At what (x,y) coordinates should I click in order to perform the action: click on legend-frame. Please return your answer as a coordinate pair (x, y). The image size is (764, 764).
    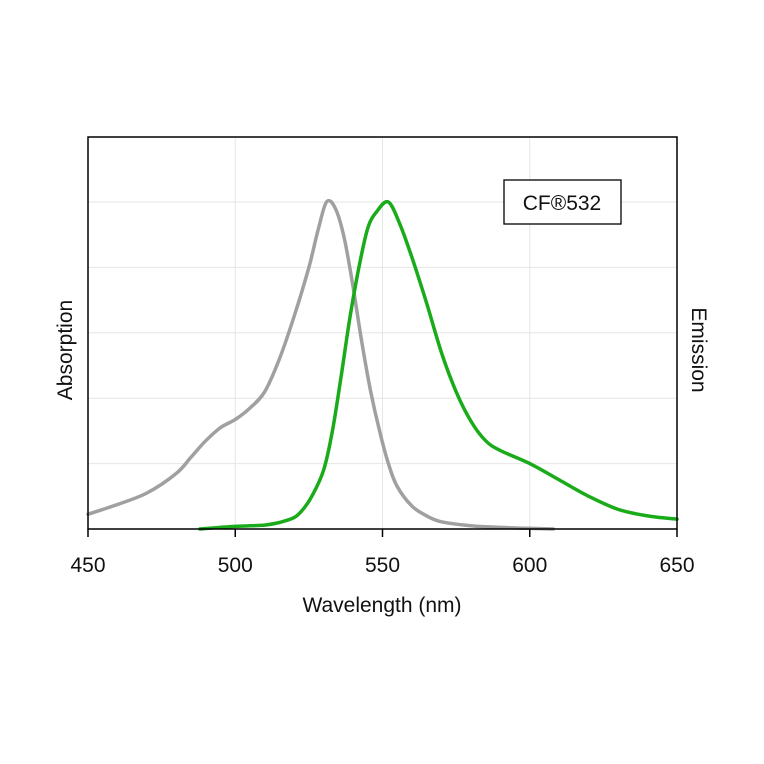
    Looking at the image, I should click on (562, 202).